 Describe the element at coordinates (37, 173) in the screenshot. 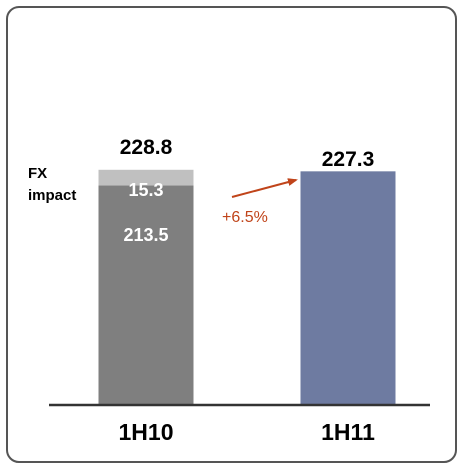

I see `fx-impact-label-line1: FX` at that location.